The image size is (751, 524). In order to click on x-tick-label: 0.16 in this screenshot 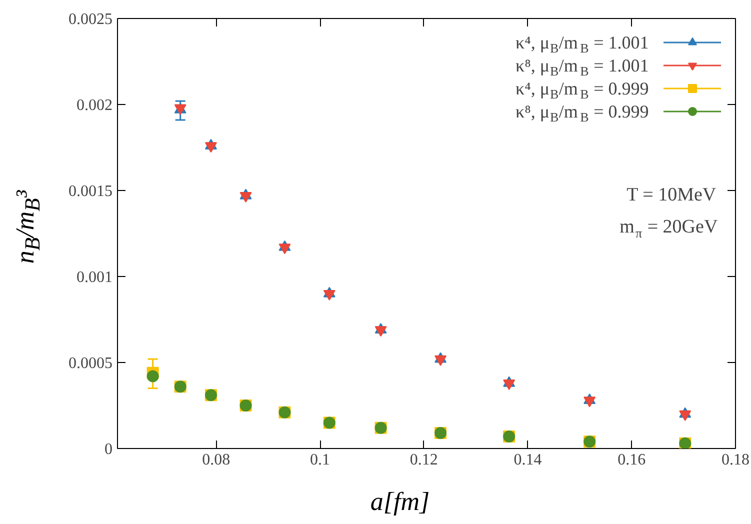, I will do `click(632, 460)`.